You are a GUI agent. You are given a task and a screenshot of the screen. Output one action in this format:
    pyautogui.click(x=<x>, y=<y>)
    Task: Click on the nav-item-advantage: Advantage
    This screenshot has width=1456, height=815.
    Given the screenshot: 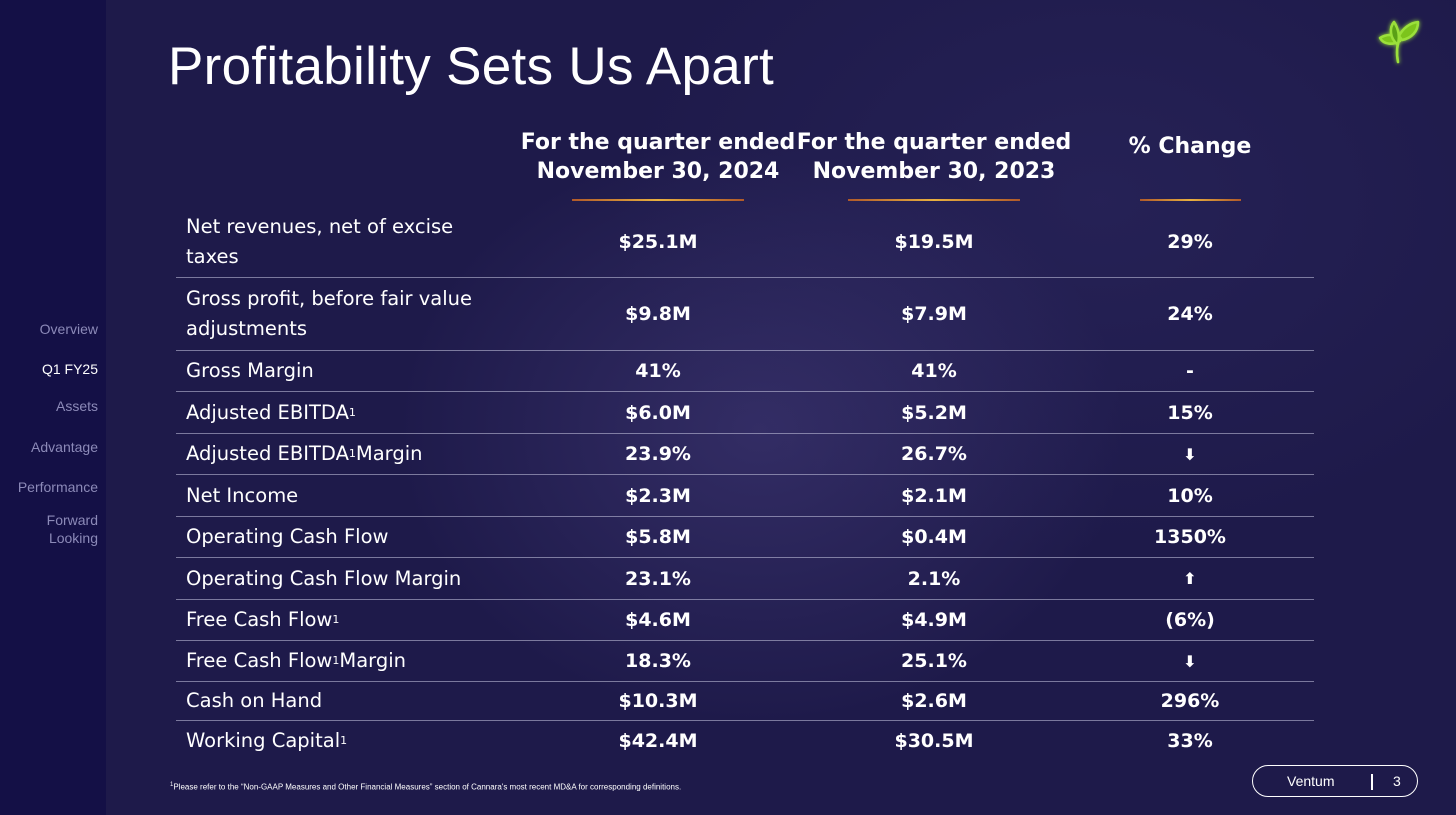 What is the action you would take?
    pyautogui.click(x=64, y=447)
    